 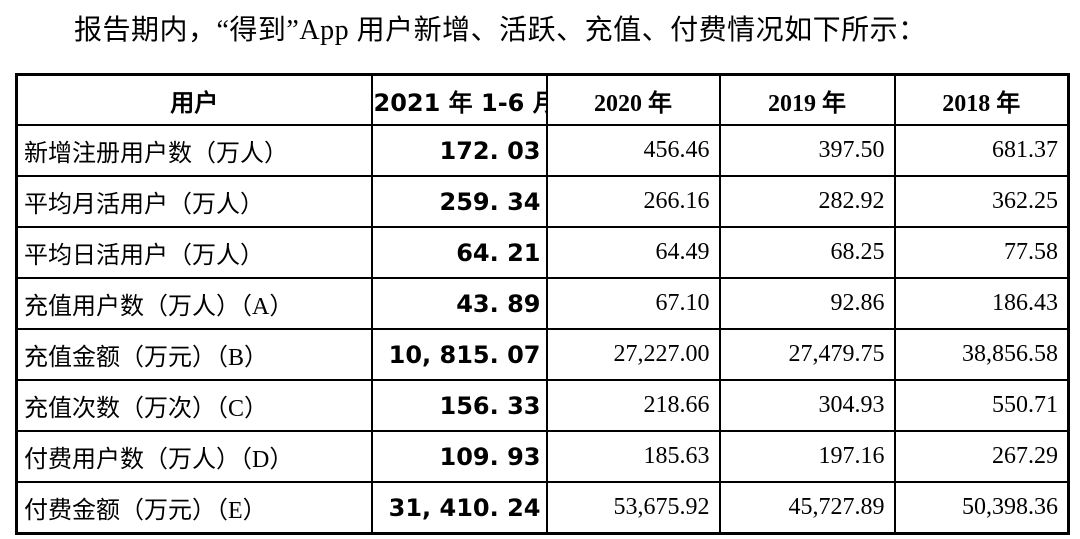 I want to click on row-label: 付费金额（万元）（E）, so click(x=194, y=508).